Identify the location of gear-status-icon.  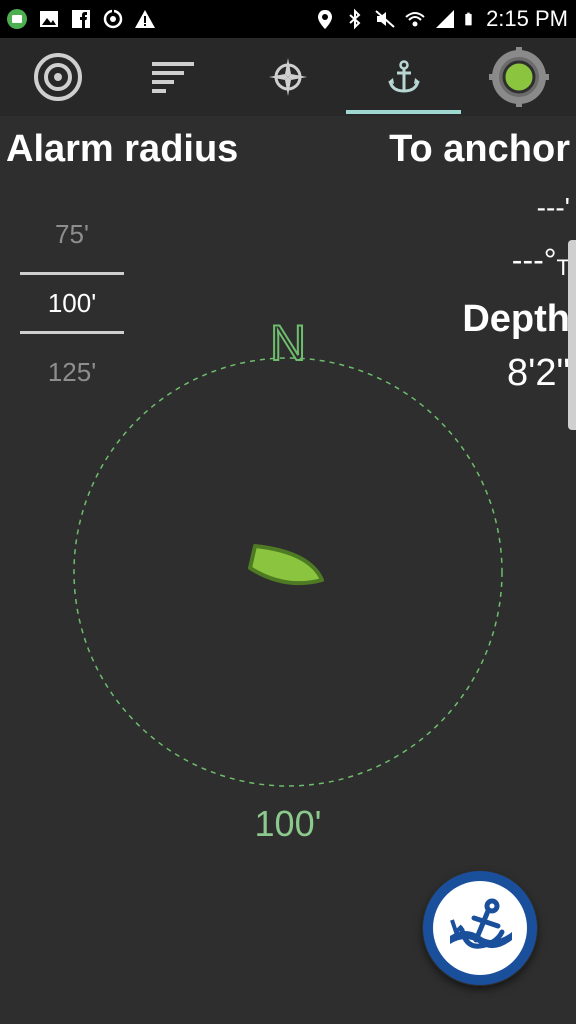
(518, 77).